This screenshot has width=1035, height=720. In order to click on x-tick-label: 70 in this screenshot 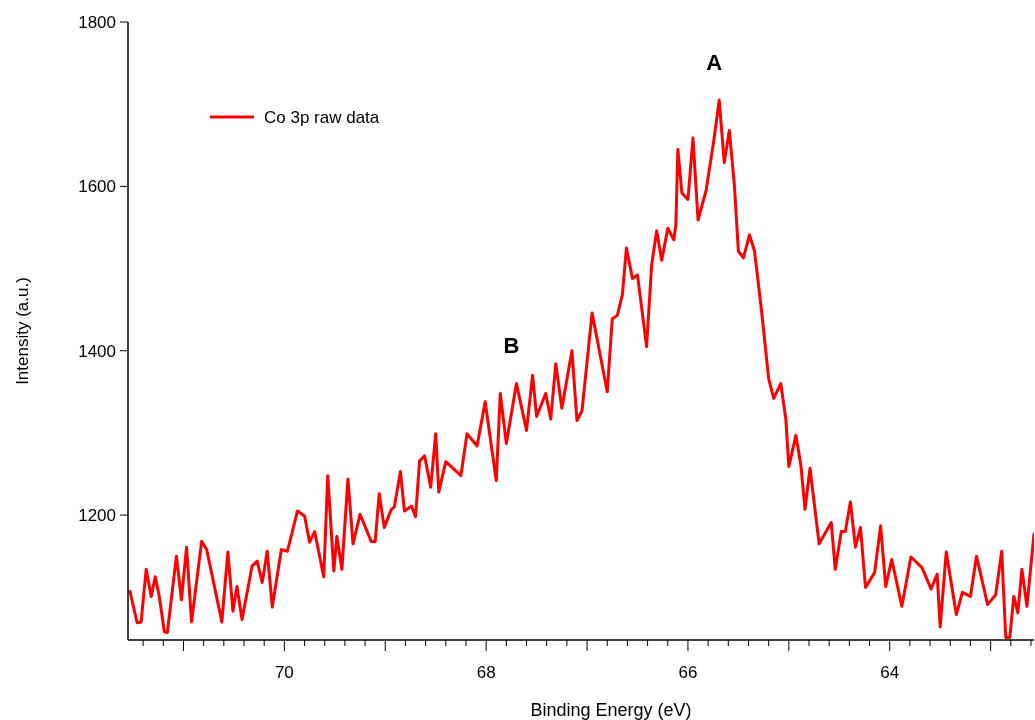, I will do `click(284, 672)`.